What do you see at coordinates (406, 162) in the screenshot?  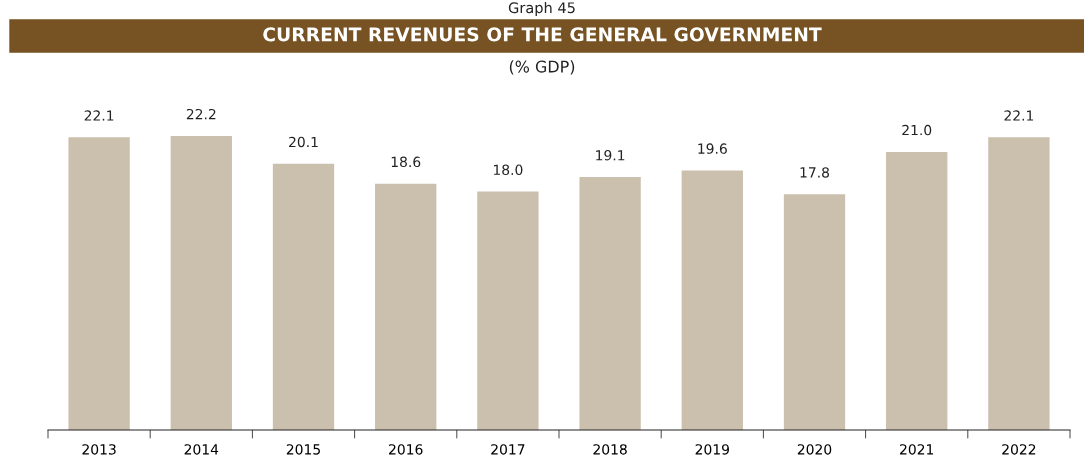 I see `data-label: 18.6` at bounding box center [406, 162].